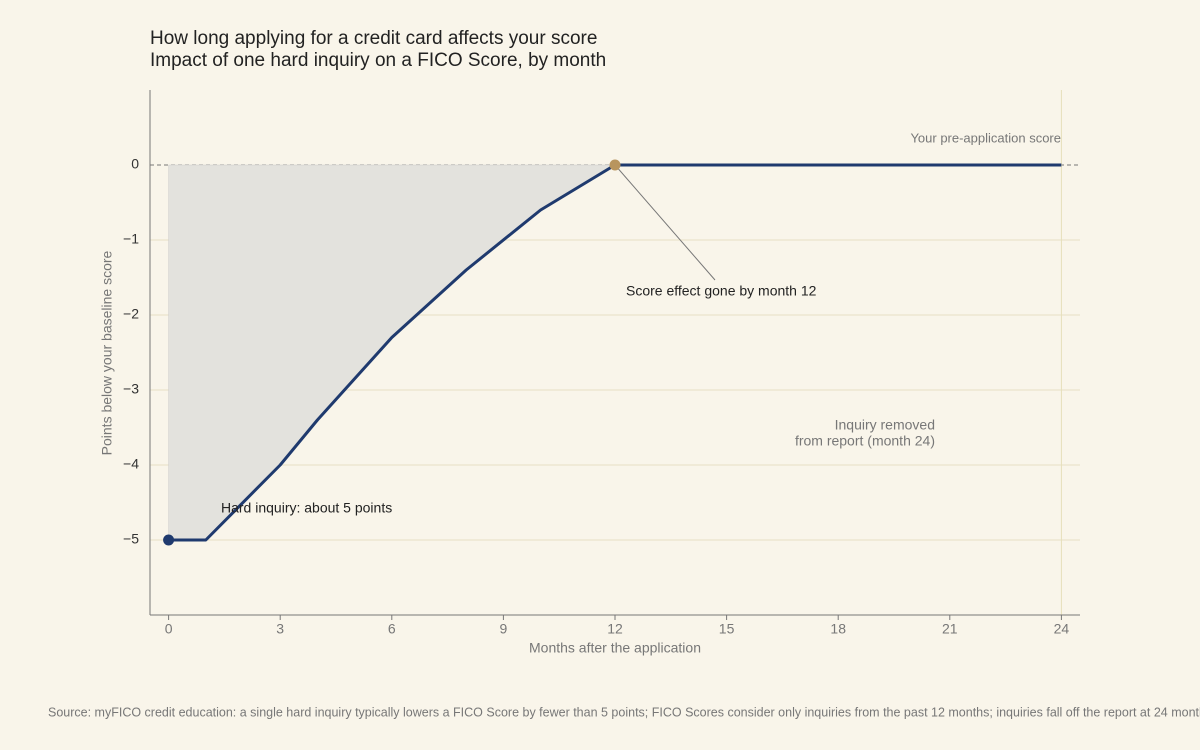 This screenshot has width=1200, height=750. I want to click on annotation: Hard inquiry: about 5 points, so click(306, 508).